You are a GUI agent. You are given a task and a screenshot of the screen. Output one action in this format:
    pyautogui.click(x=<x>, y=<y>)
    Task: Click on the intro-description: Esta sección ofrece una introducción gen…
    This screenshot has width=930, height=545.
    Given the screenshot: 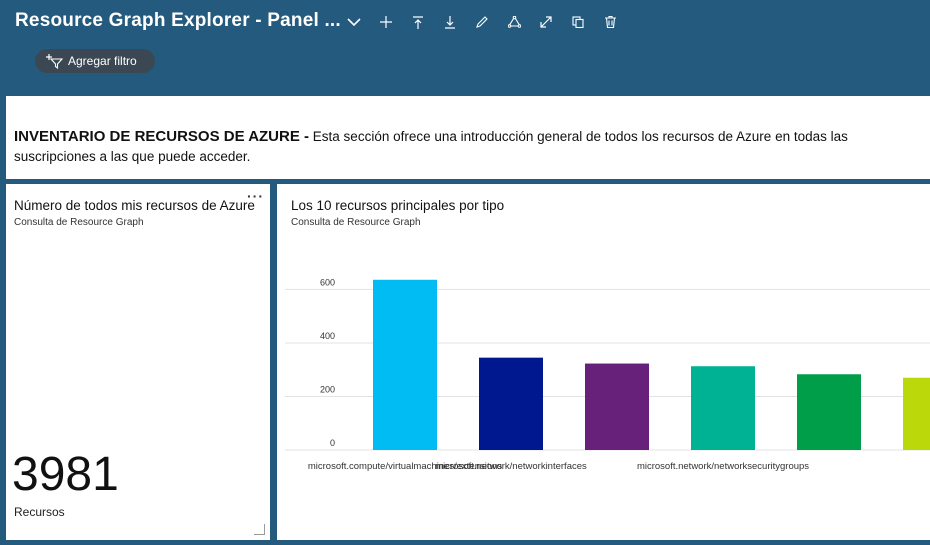 What is the action you would take?
    pyautogui.click(x=431, y=146)
    